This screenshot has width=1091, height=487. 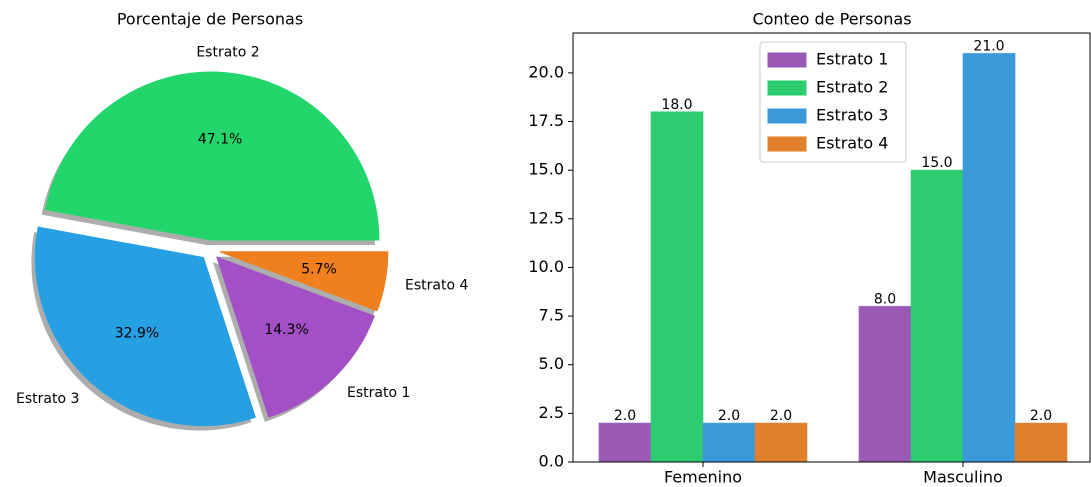 What do you see at coordinates (551, 412) in the screenshot?
I see `y-tick-label: 2.5` at bounding box center [551, 412].